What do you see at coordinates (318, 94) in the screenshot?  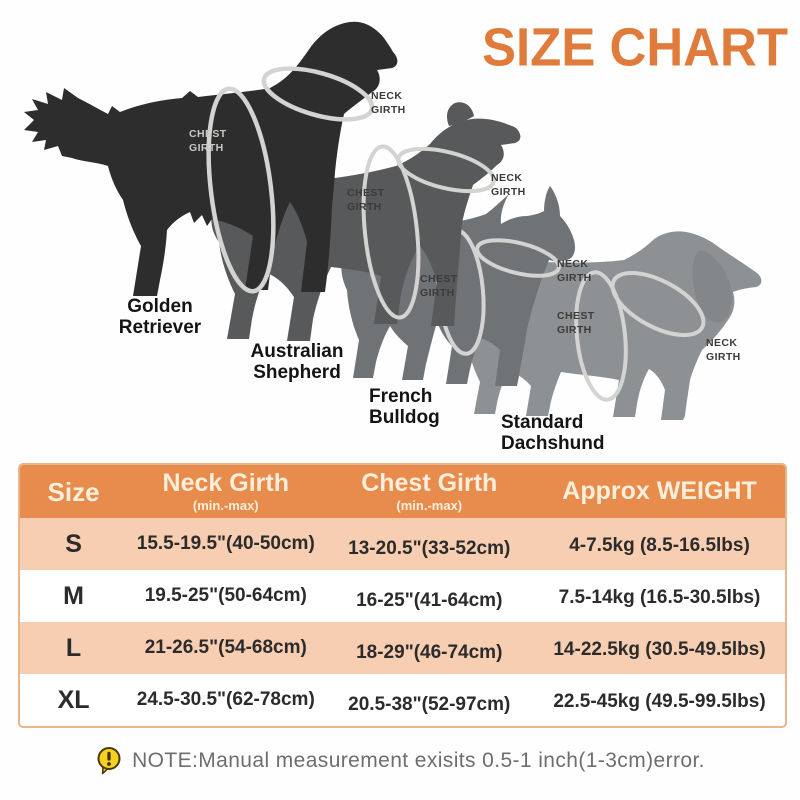 I see `retriever-neck-rope` at bounding box center [318, 94].